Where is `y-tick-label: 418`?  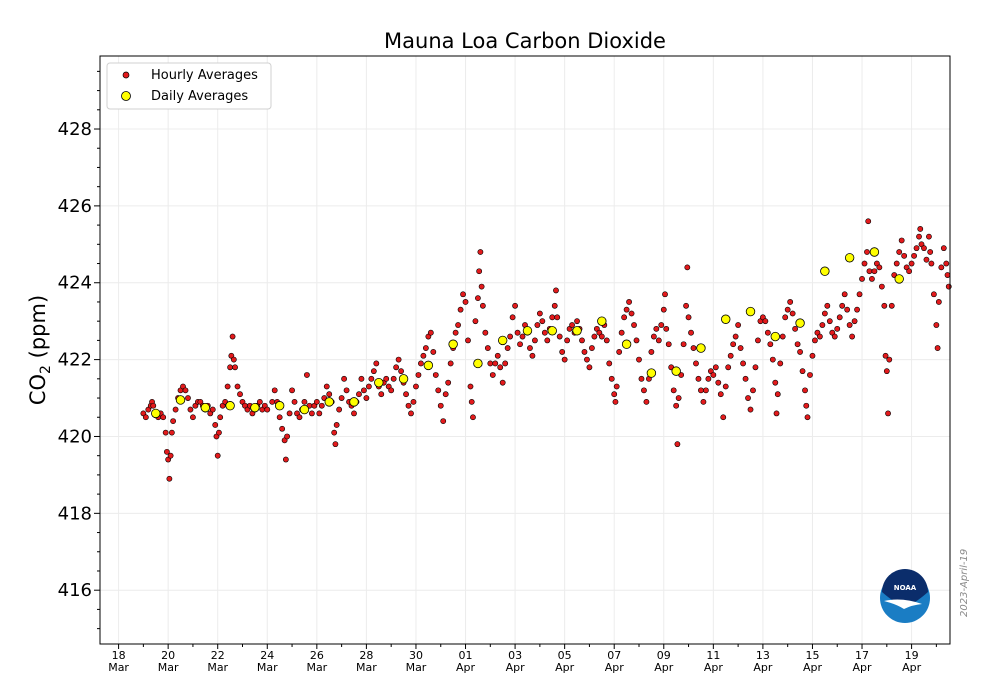 y-tick-label: 418 is located at coordinates (75, 513).